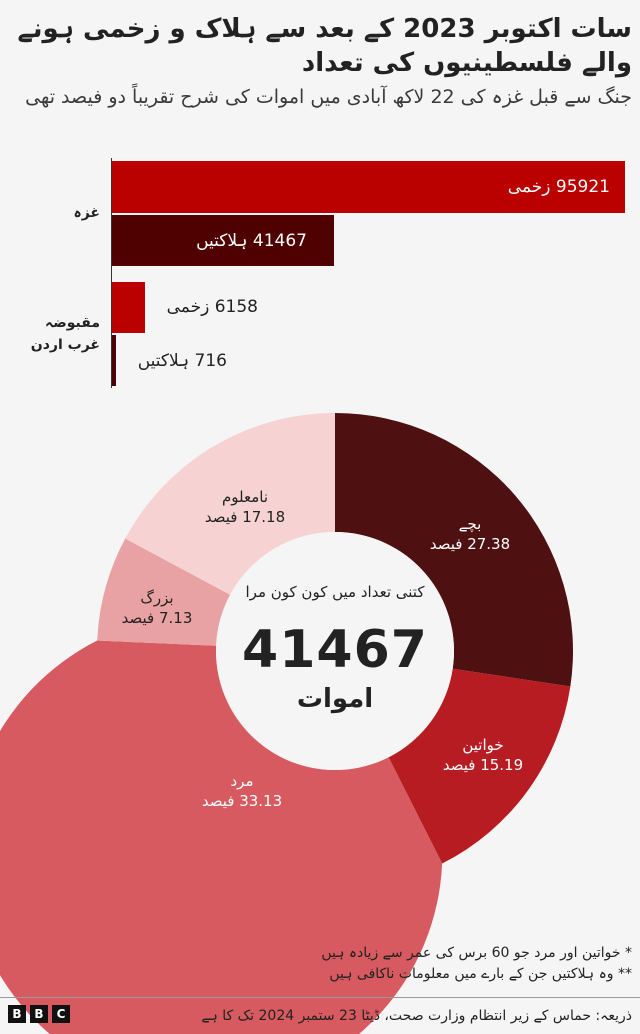  I want to click on donut-segment-children, so click(454, 550).